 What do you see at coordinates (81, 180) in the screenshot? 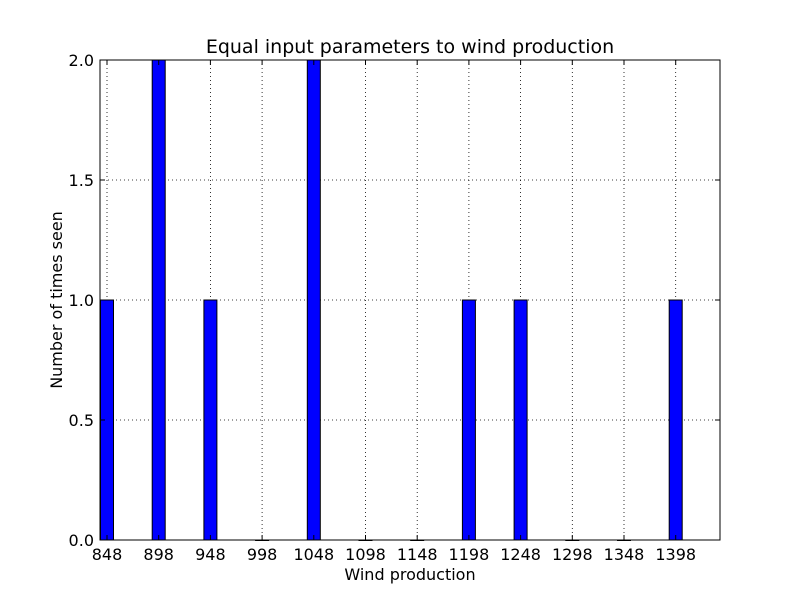
I see `y-tick-label: 1.5` at bounding box center [81, 180].